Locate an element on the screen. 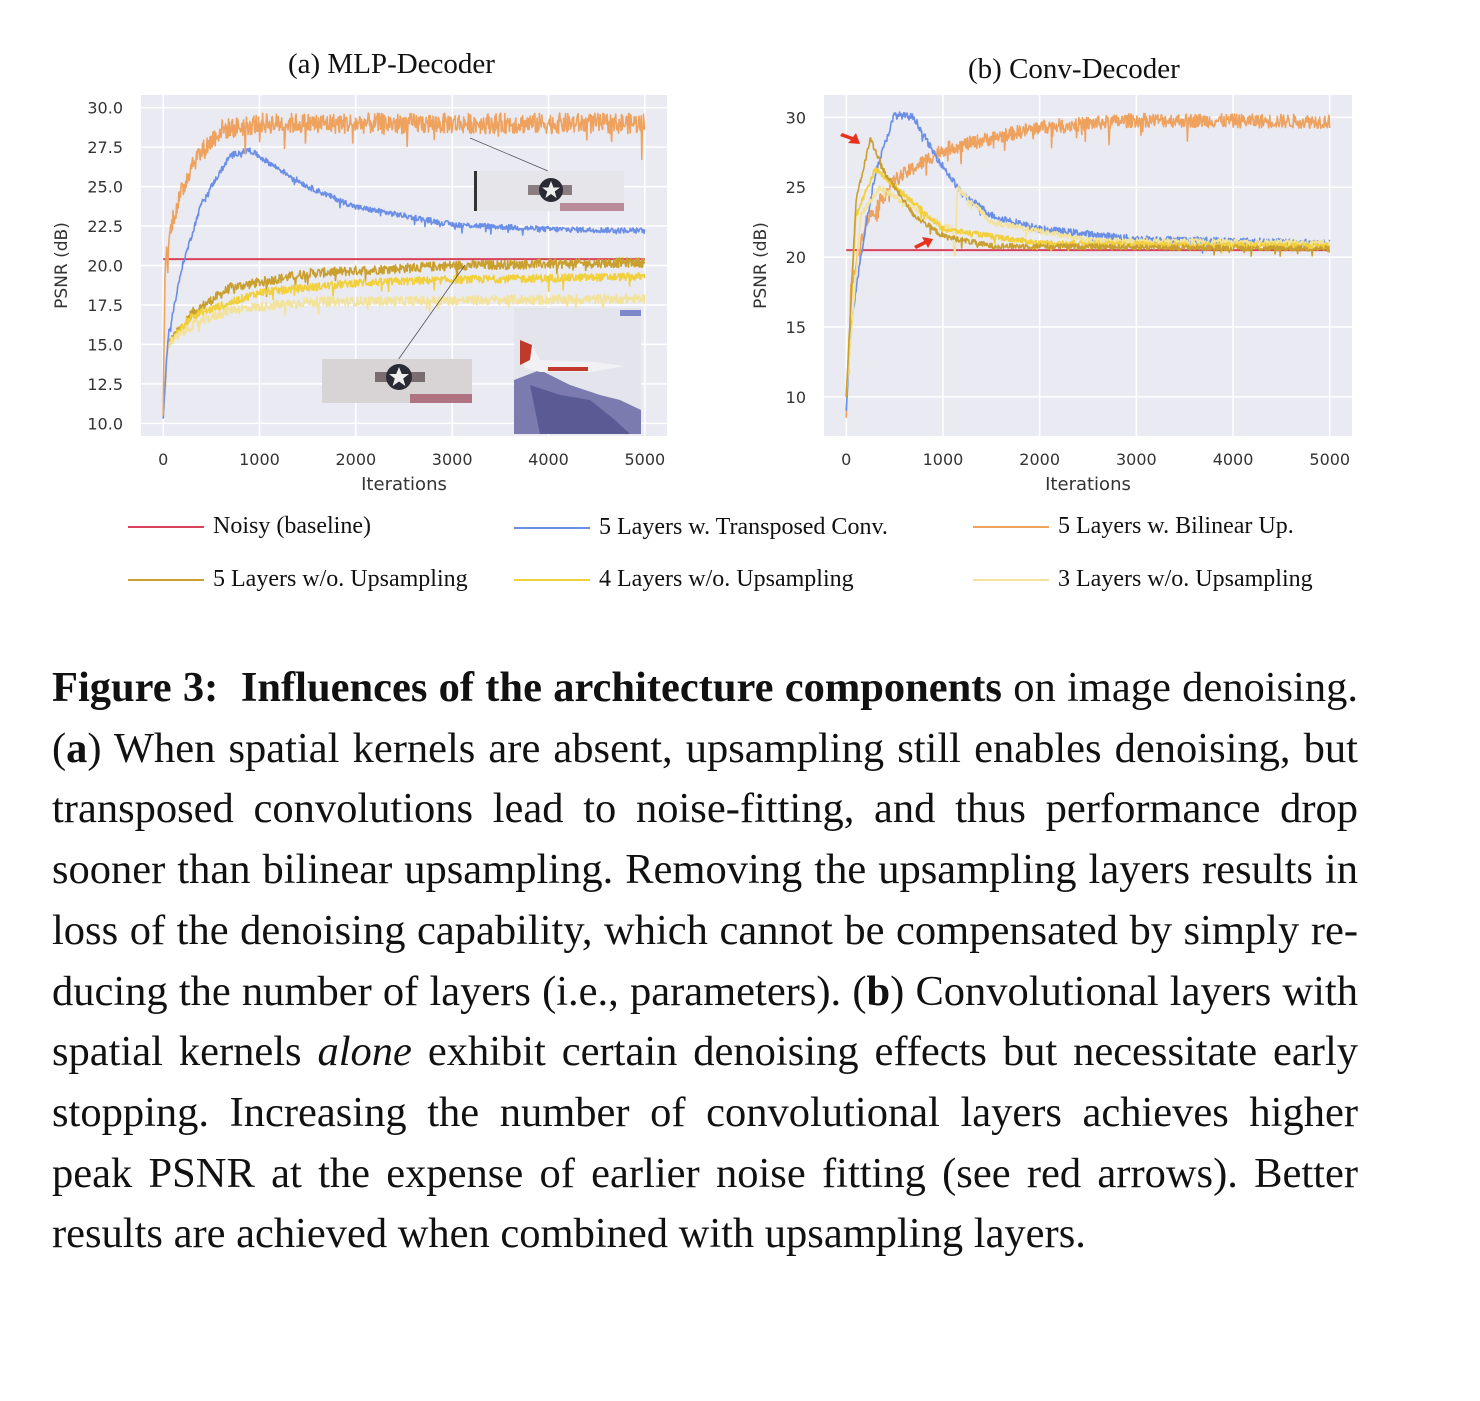 This screenshot has width=1480, height=1401. y-tick-label: 25.0 is located at coordinates (105, 187).